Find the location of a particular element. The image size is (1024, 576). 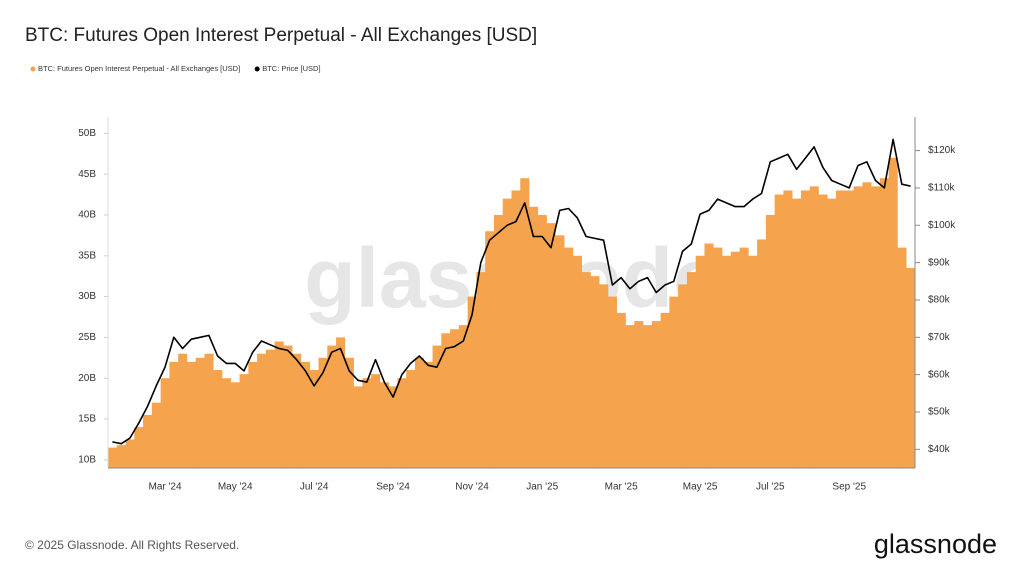

y2-tick-label: $100k is located at coordinates (942, 225).